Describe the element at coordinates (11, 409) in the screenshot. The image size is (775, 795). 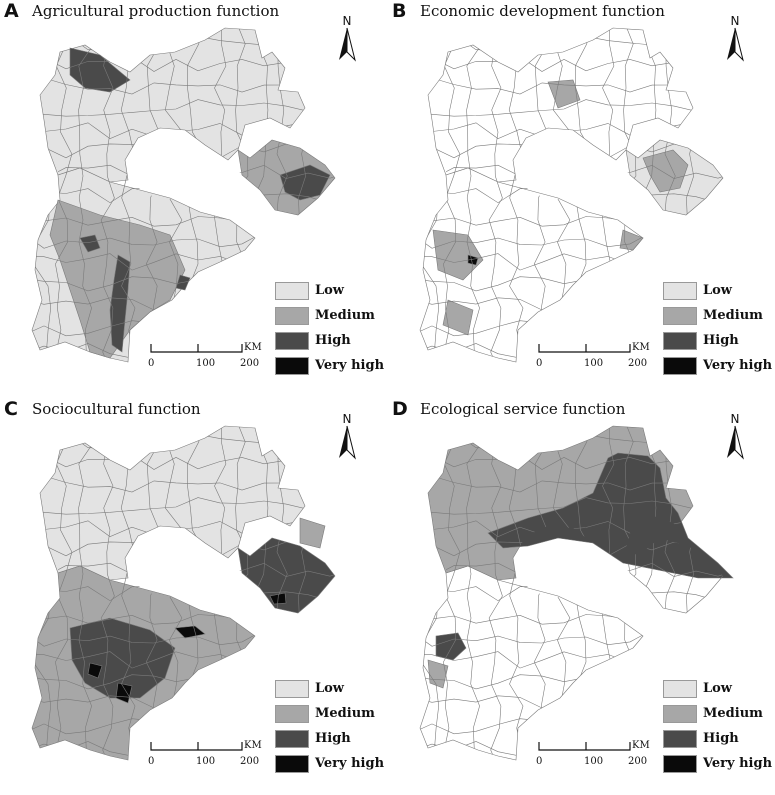
I see `panel-letter: C` at that location.